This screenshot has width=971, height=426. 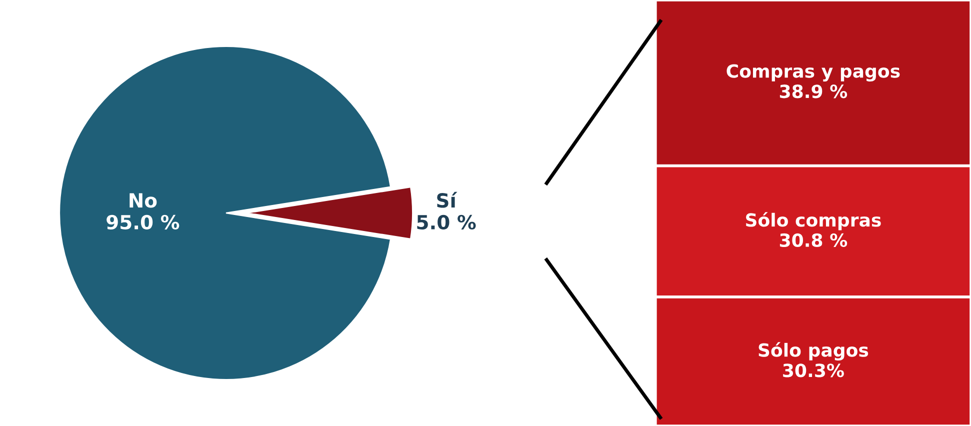 What do you see at coordinates (813, 371) in the screenshot?
I see `data-label: 30.3%` at bounding box center [813, 371].